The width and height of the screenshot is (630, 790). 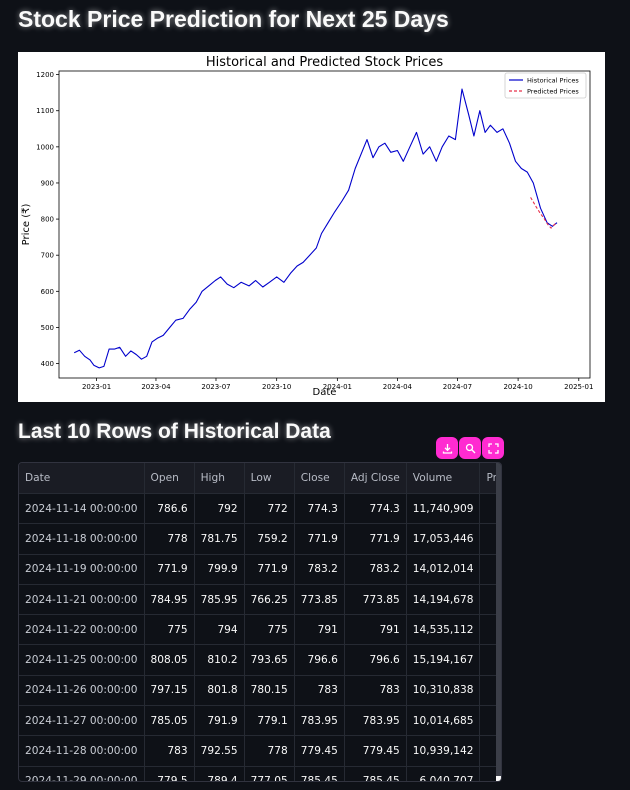 What do you see at coordinates (82, 478) in the screenshot?
I see `column-header: Date` at bounding box center [82, 478].